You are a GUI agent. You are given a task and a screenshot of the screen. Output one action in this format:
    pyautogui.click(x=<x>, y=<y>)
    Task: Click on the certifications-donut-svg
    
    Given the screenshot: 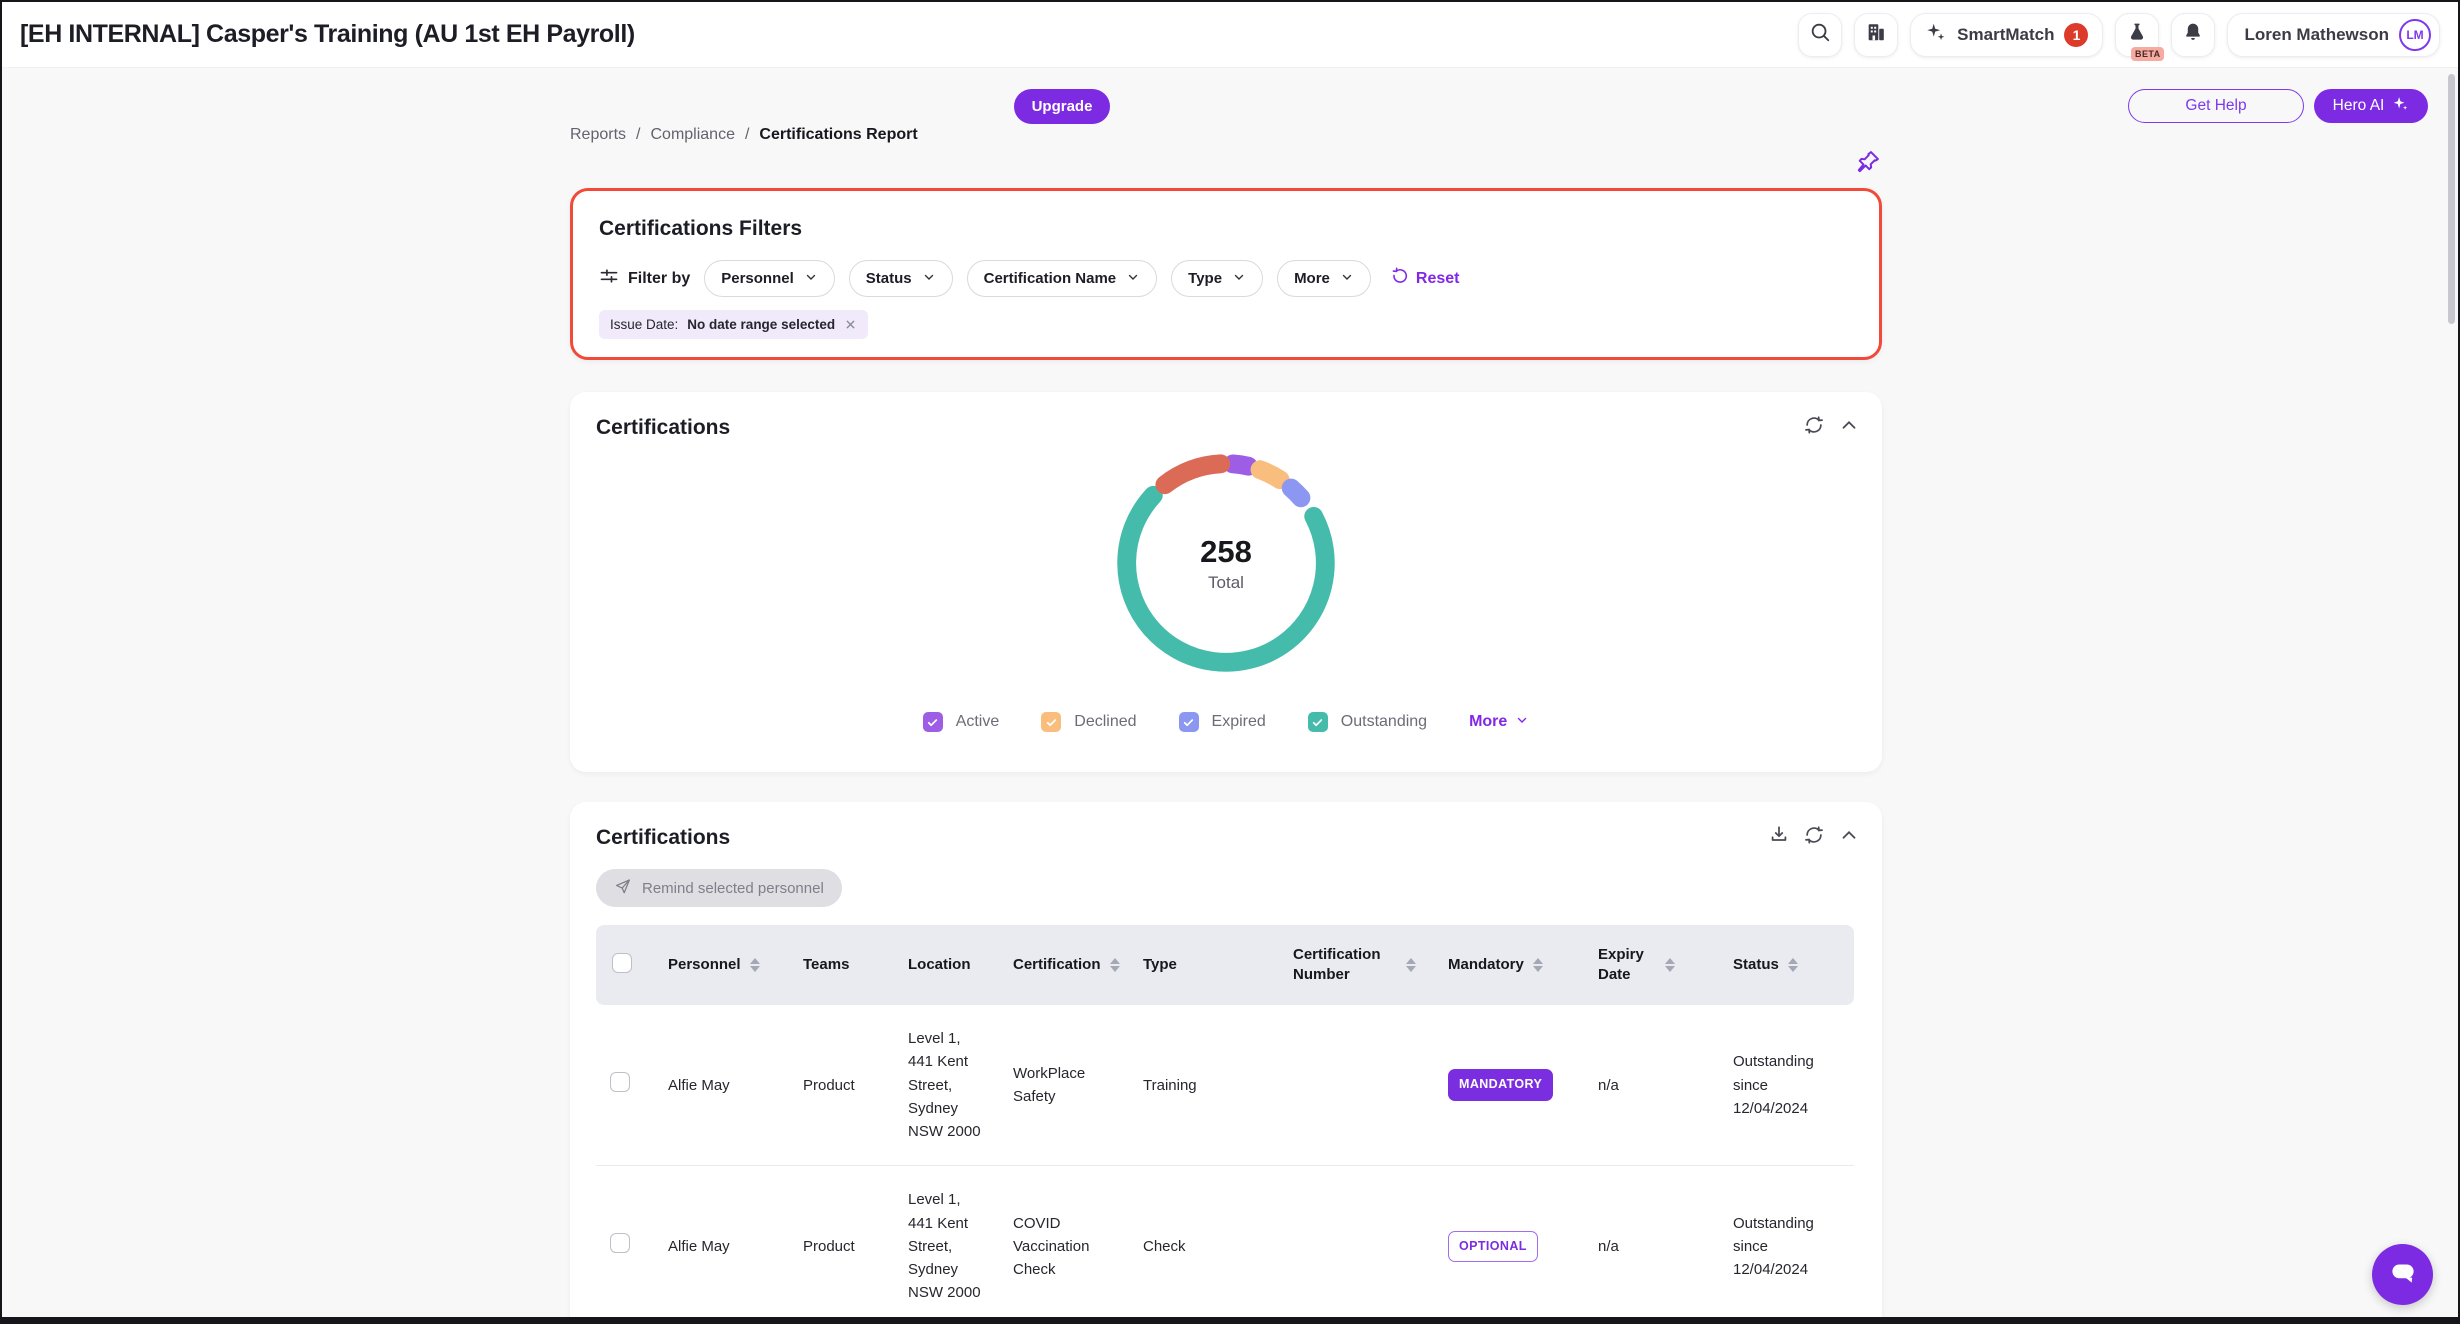 What is the action you would take?
    pyautogui.click(x=1226, y=563)
    